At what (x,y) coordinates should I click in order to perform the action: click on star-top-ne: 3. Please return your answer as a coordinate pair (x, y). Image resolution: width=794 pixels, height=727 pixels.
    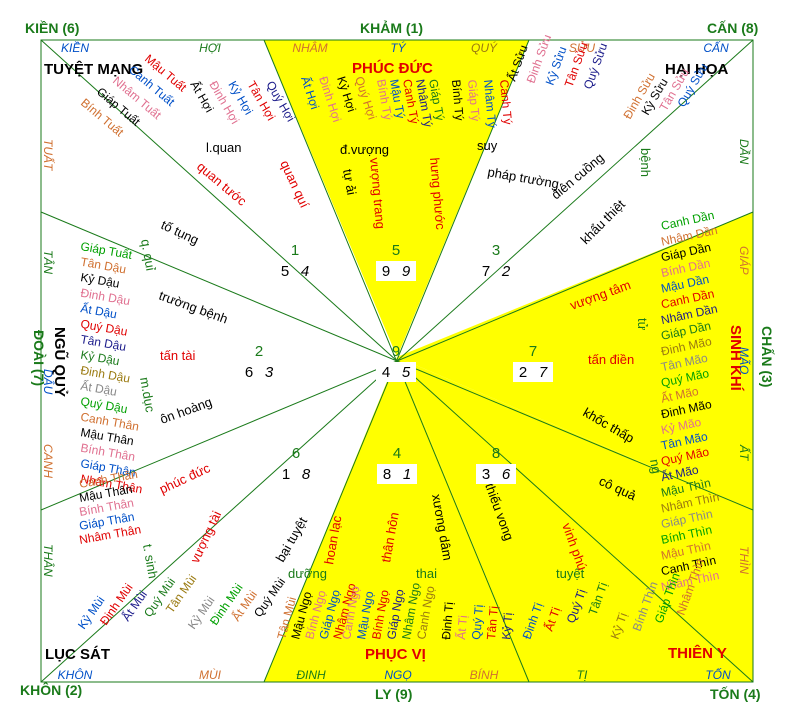
    Looking at the image, I should click on (496, 250).